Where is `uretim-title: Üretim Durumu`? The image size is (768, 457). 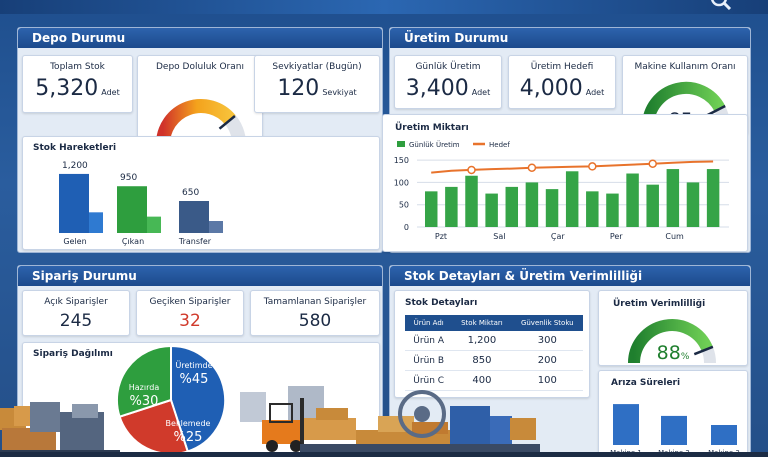 uretim-title: Üretim Durumu is located at coordinates (570, 38).